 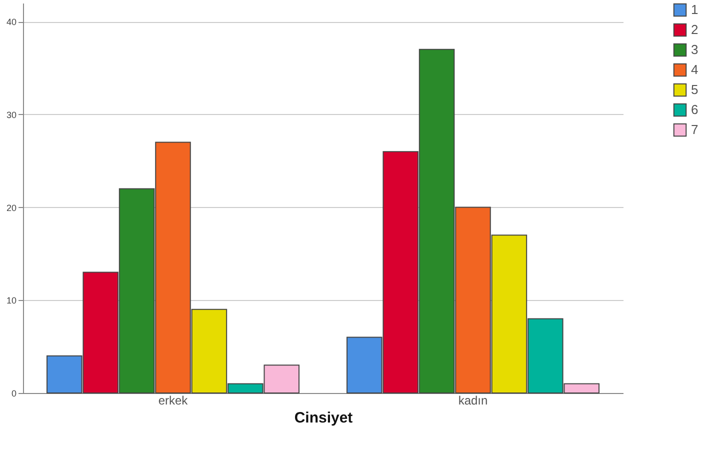 What do you see at coordinates (11, 207) in the screenshot?
I see `y-tick-label: 20` at bounding box center [11, 207].